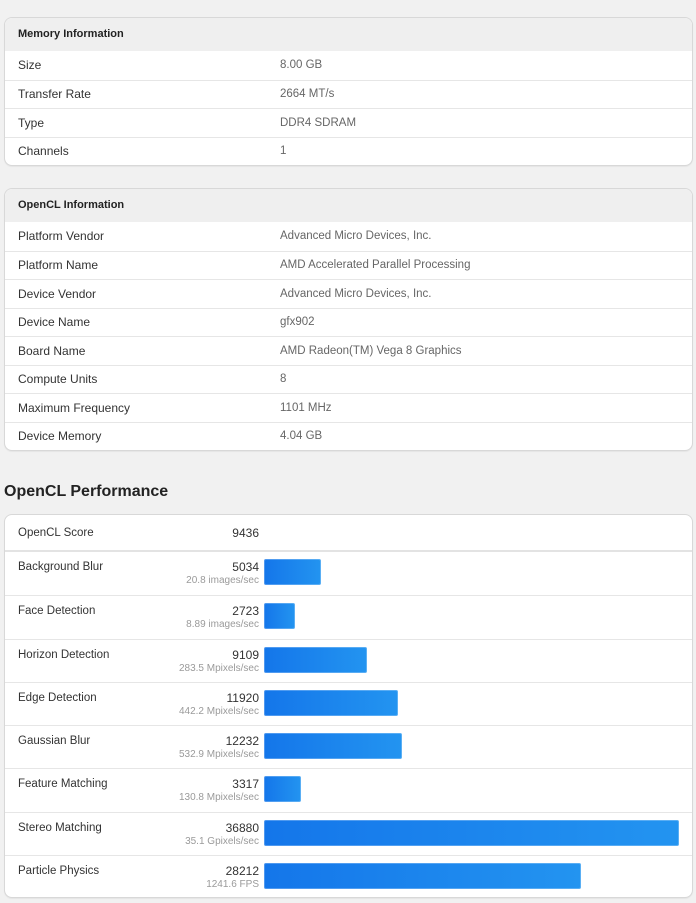 Image resolution: width=696 pixels, height=903 pixels. I want to click on test-numbers: 2723 8.89 images/sec, so click(207, 613).